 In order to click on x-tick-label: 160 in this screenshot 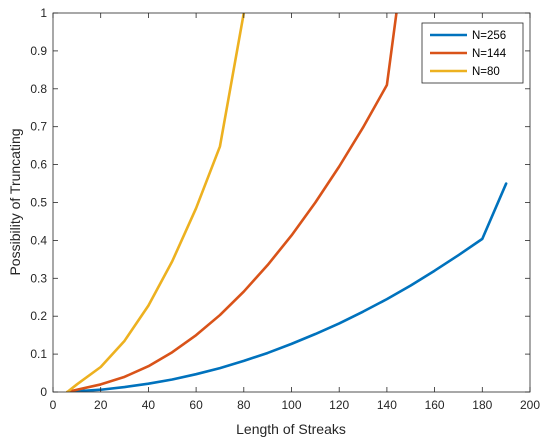, I will do `click(435, 405)`.